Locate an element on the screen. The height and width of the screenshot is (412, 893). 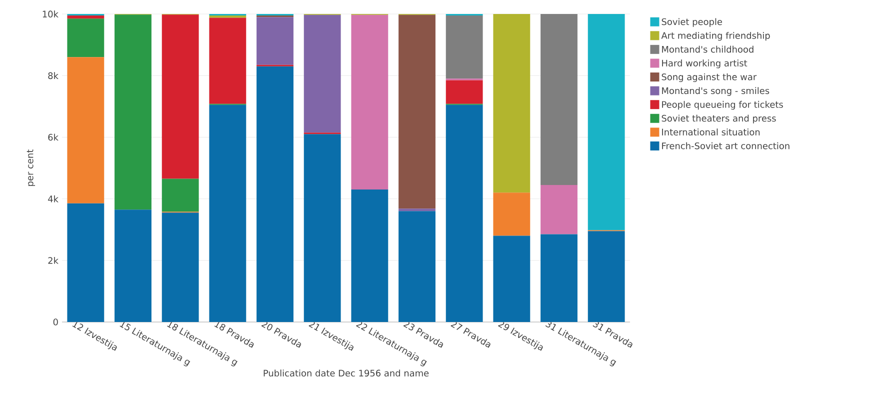
legend-label: Montand's childhood is located at coordinates (708, 49).